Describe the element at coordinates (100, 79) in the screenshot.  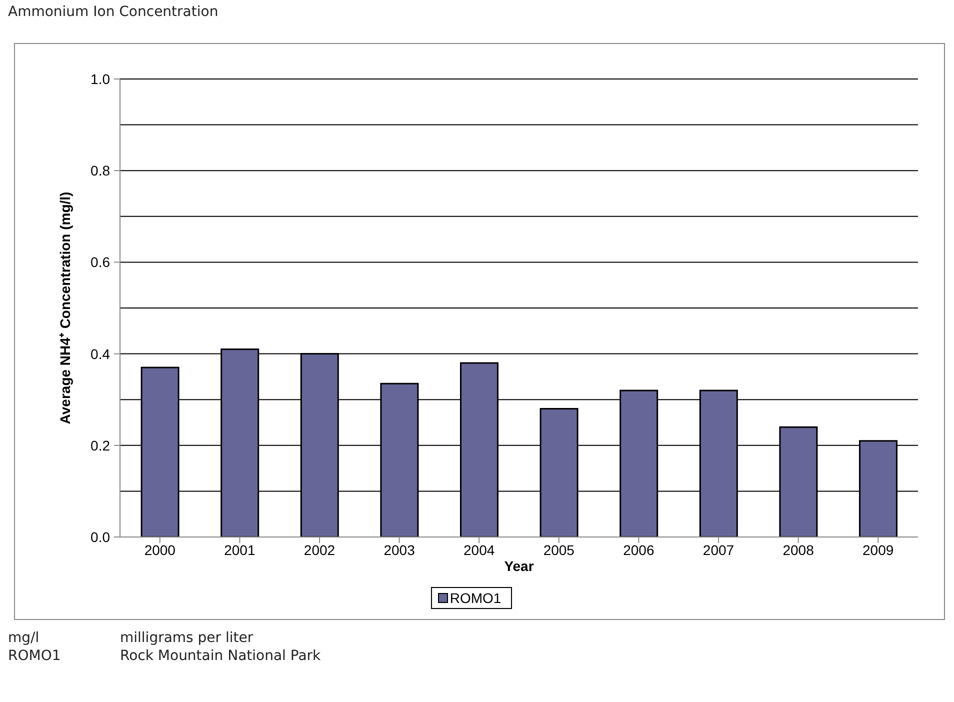
I see `y-tick-label: 1.0` at that location.